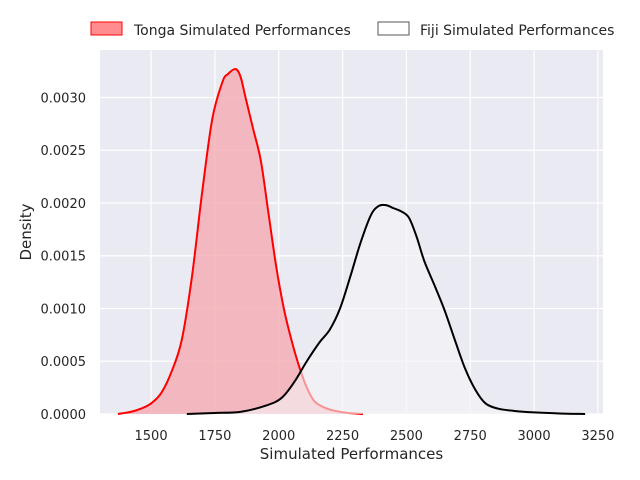 The image size is (640, 480). Describe the element at coordinates (151, 436) in the screenshot. I see `x-tick-label: 1500` at that location.